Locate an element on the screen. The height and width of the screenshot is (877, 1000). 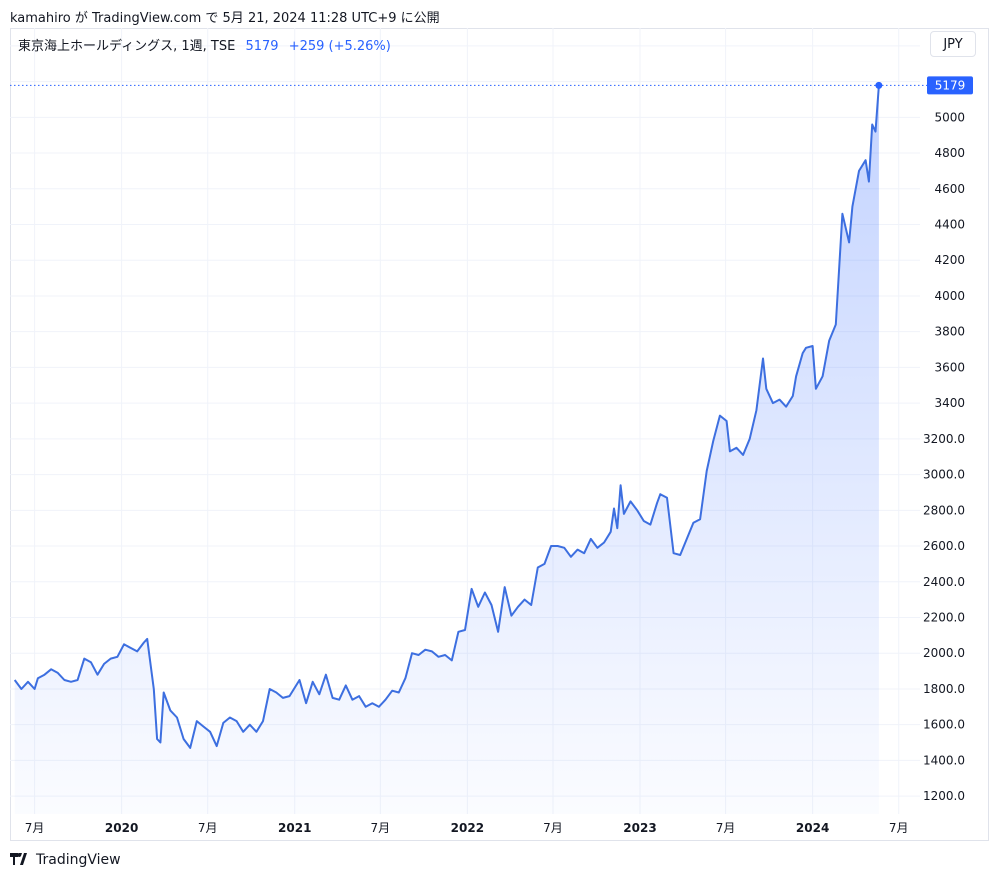
price-tick-label: 2000.0 is located at coordinates (944, 653).